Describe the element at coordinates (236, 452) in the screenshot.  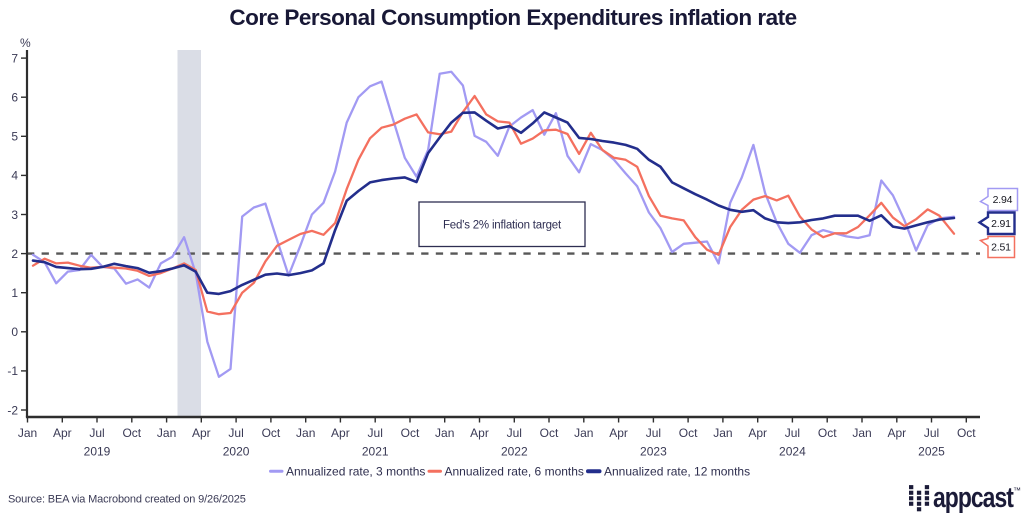
I see `svg-text: 2020` at that location.